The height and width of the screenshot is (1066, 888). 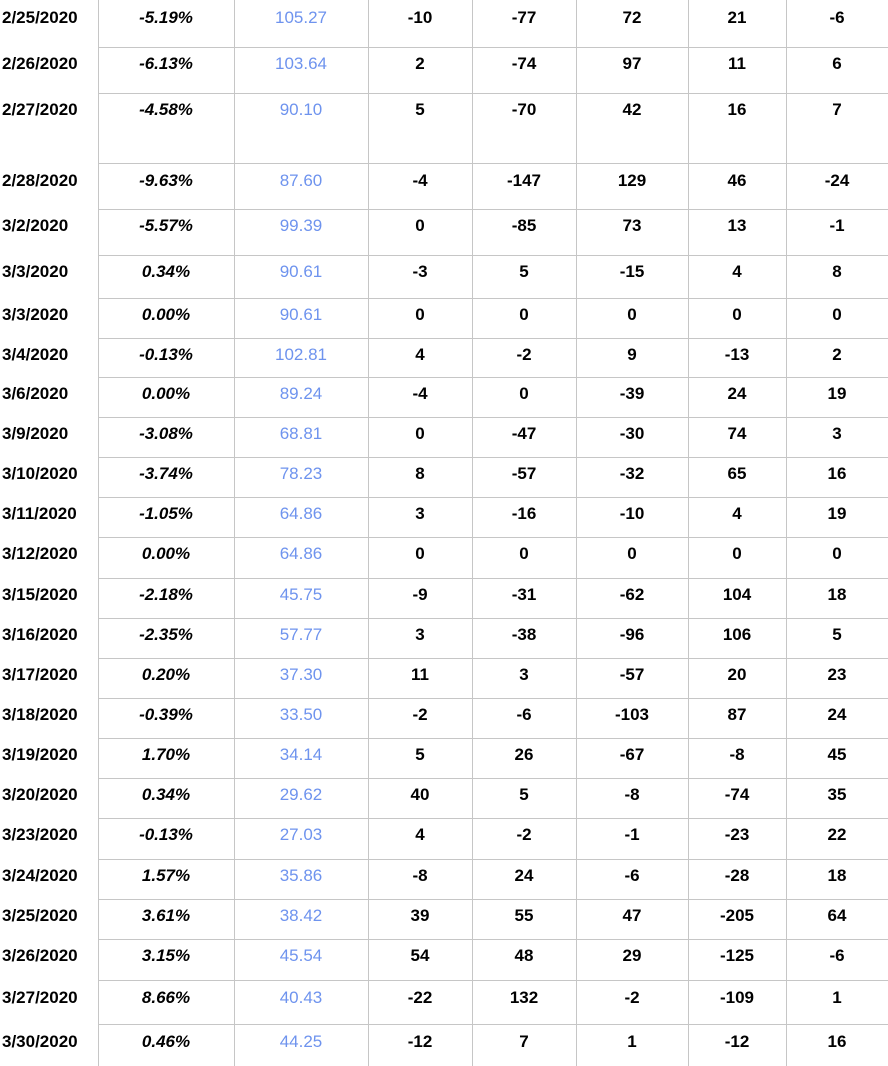 What do you see at coordinates (166, 754) in the screenshot?
I see `cell-change-pct: 1.70%` at bounding box center [166, 754].